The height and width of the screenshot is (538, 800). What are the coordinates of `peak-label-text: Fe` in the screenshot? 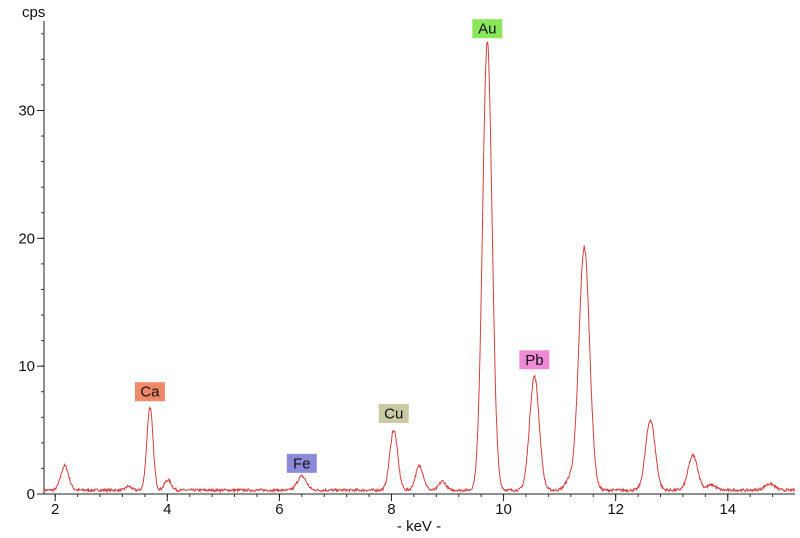 It's located at (302, 463).